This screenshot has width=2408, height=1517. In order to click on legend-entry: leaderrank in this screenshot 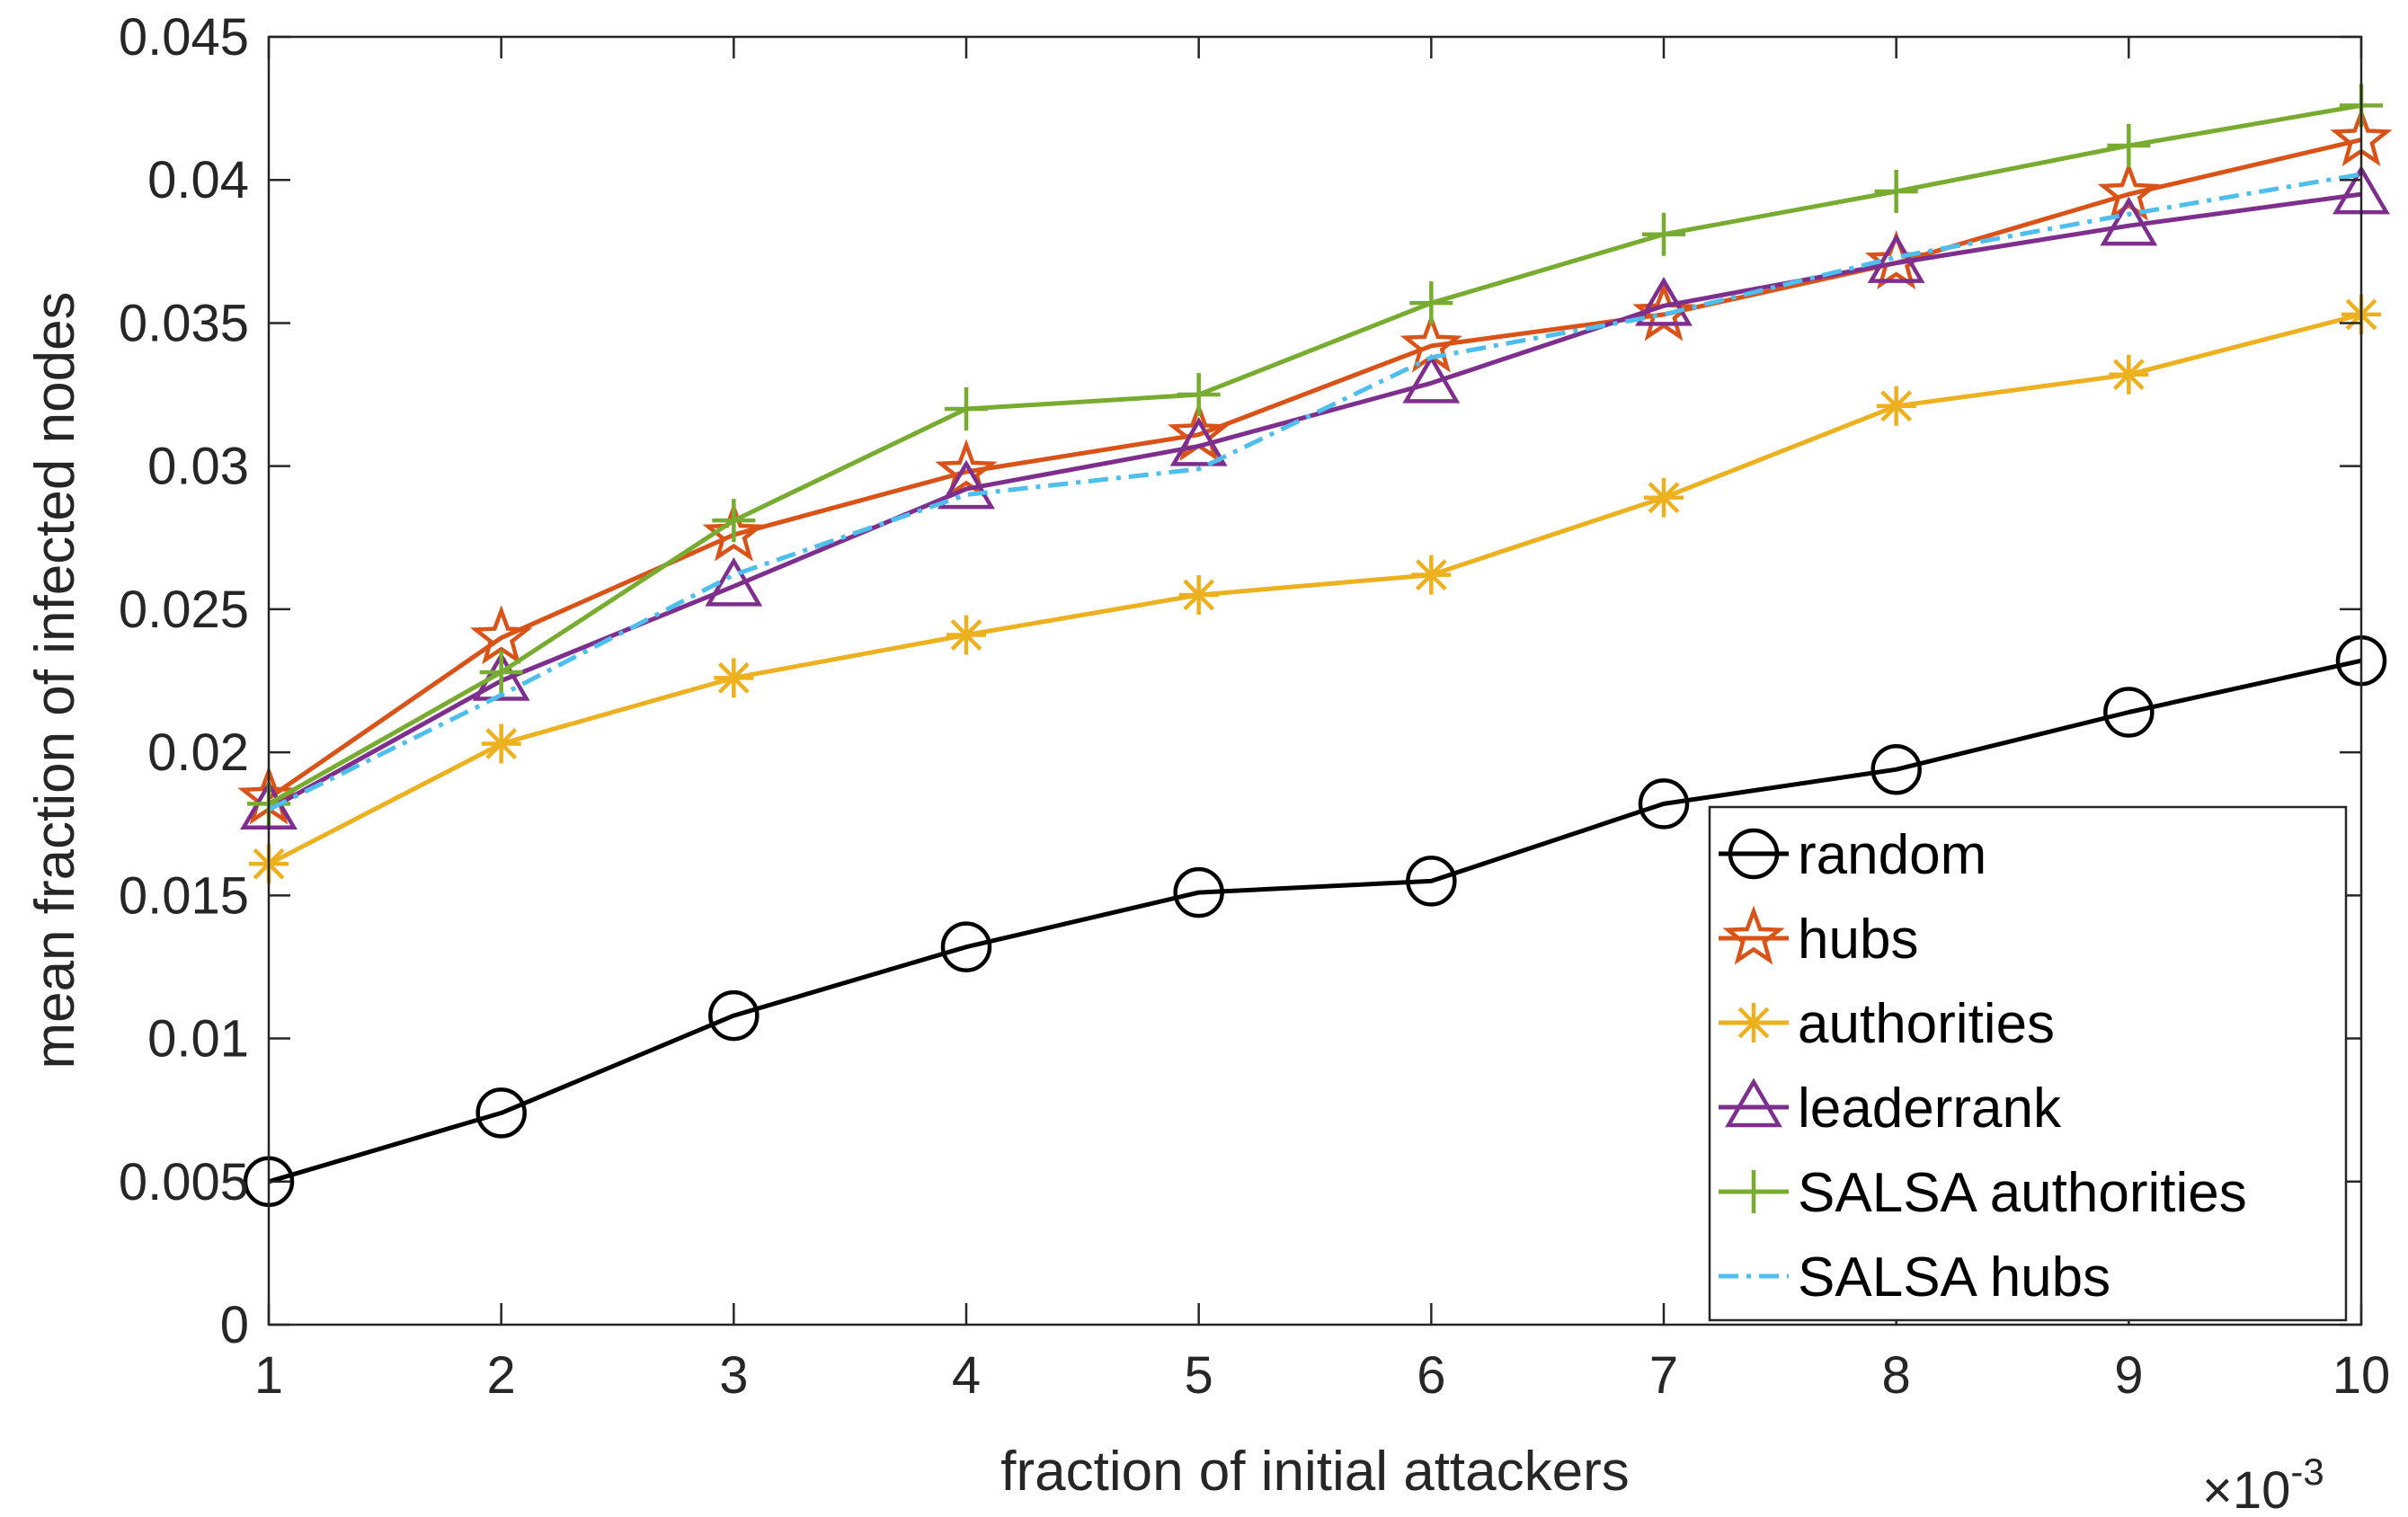, I will do `click(1890, 1109)`.